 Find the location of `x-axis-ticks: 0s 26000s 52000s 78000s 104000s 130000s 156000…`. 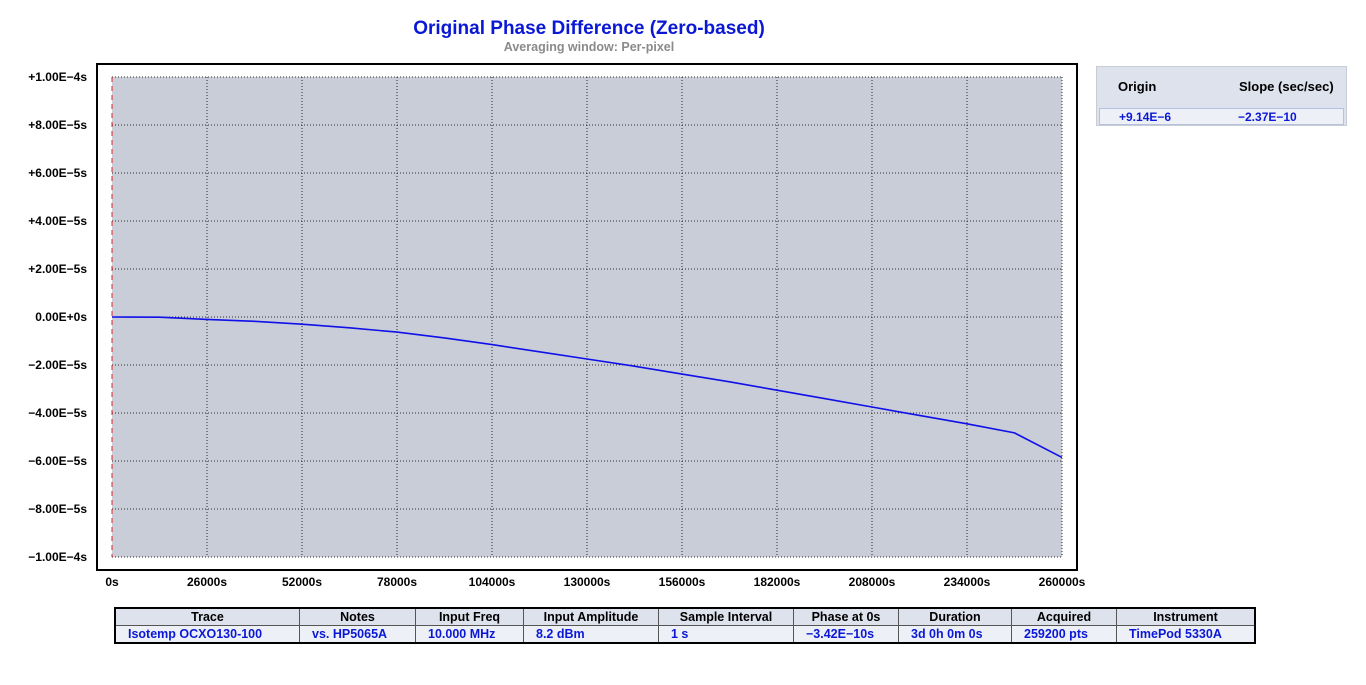

x-axis-ticks: 0s 26000s 52000s 78000s 104000s 130000s 156000… is located at coordinates (595, 582).